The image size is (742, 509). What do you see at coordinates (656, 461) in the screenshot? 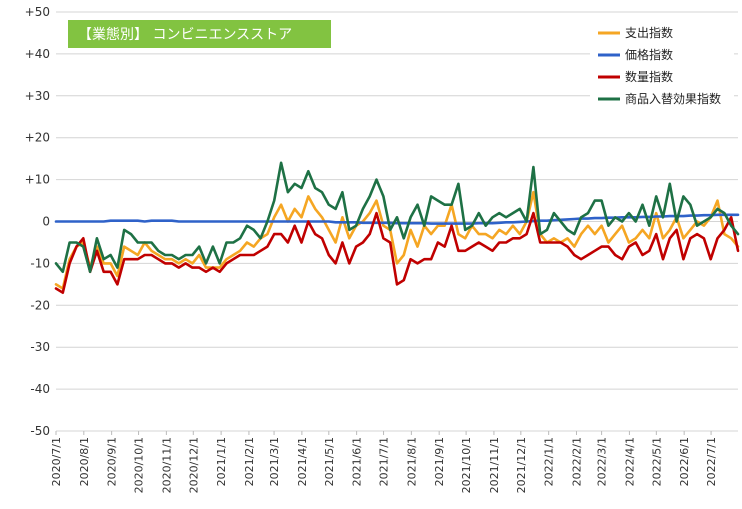
I see `x-tick-label: 2022/5/1` at bounding box center [656, 461].